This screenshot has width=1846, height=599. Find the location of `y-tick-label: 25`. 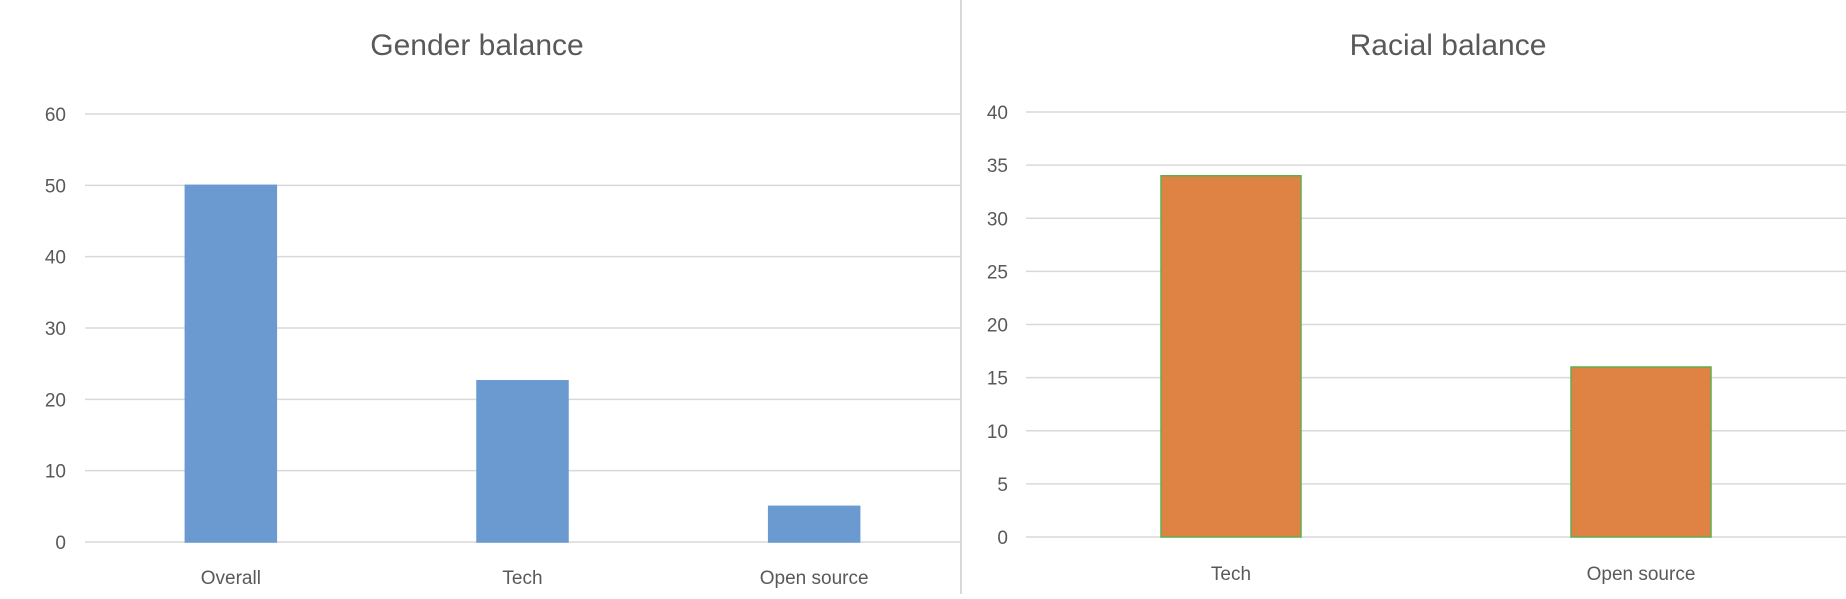

y-tick-label: 25 is located at coordinates (997, 272).